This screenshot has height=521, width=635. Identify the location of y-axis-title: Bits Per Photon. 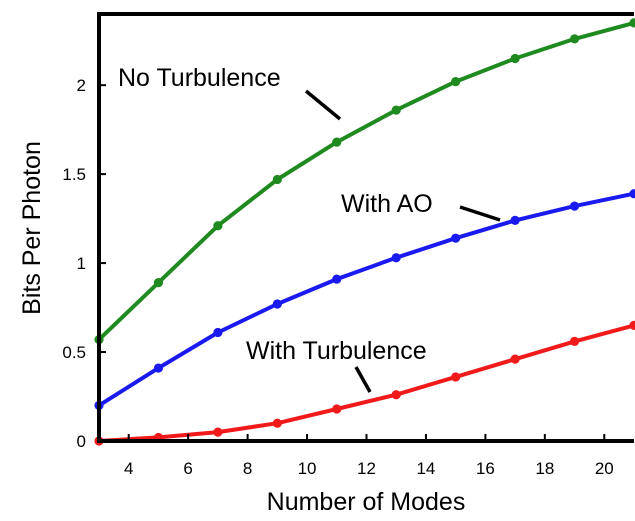
(32, 228).